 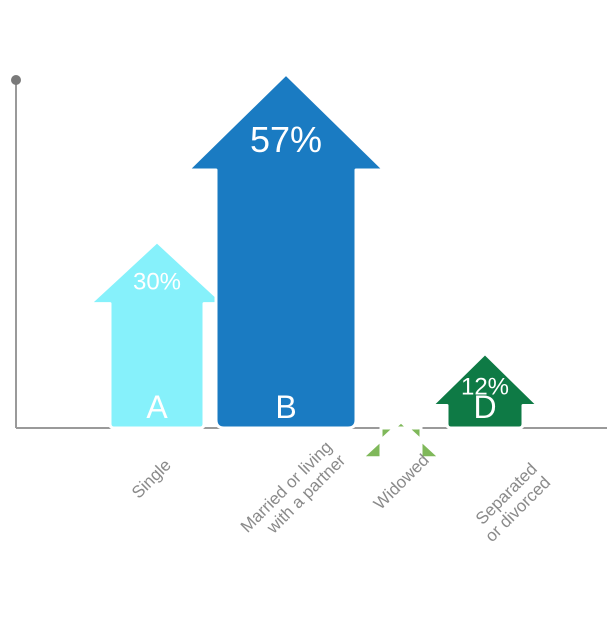 I want to click on value-label: 57%, so click(x=286, y=139).